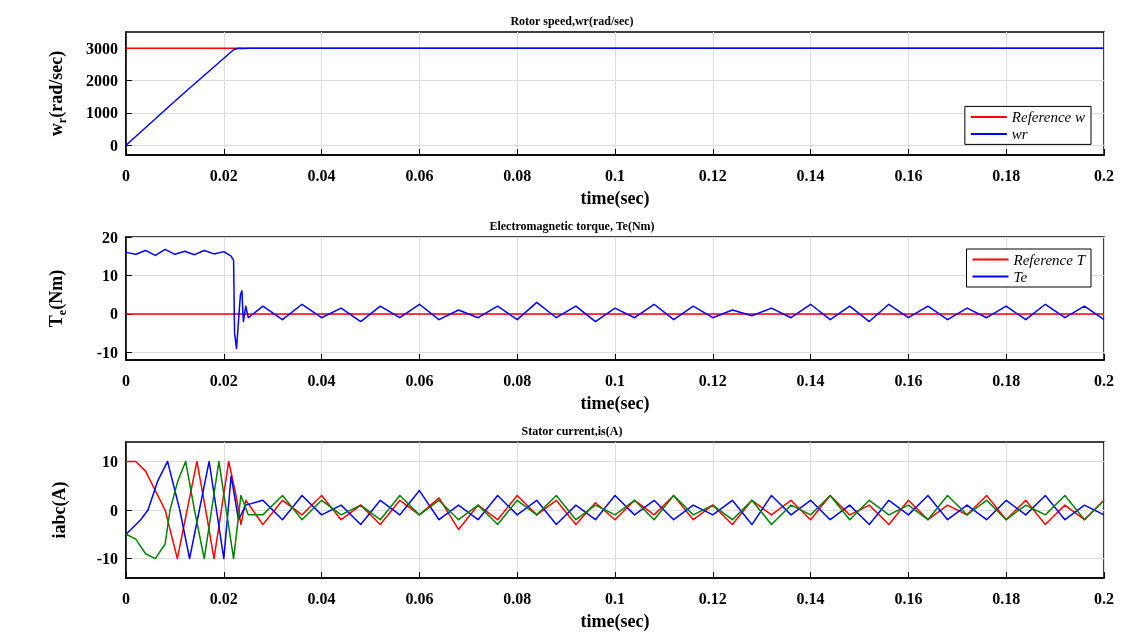 This screenshot has width=1144, height=644. What do you see at coordinates (57, 298) in the screenshot?
I see `y-axis-title: Te(Nm)` at bounding box center [57, 298].